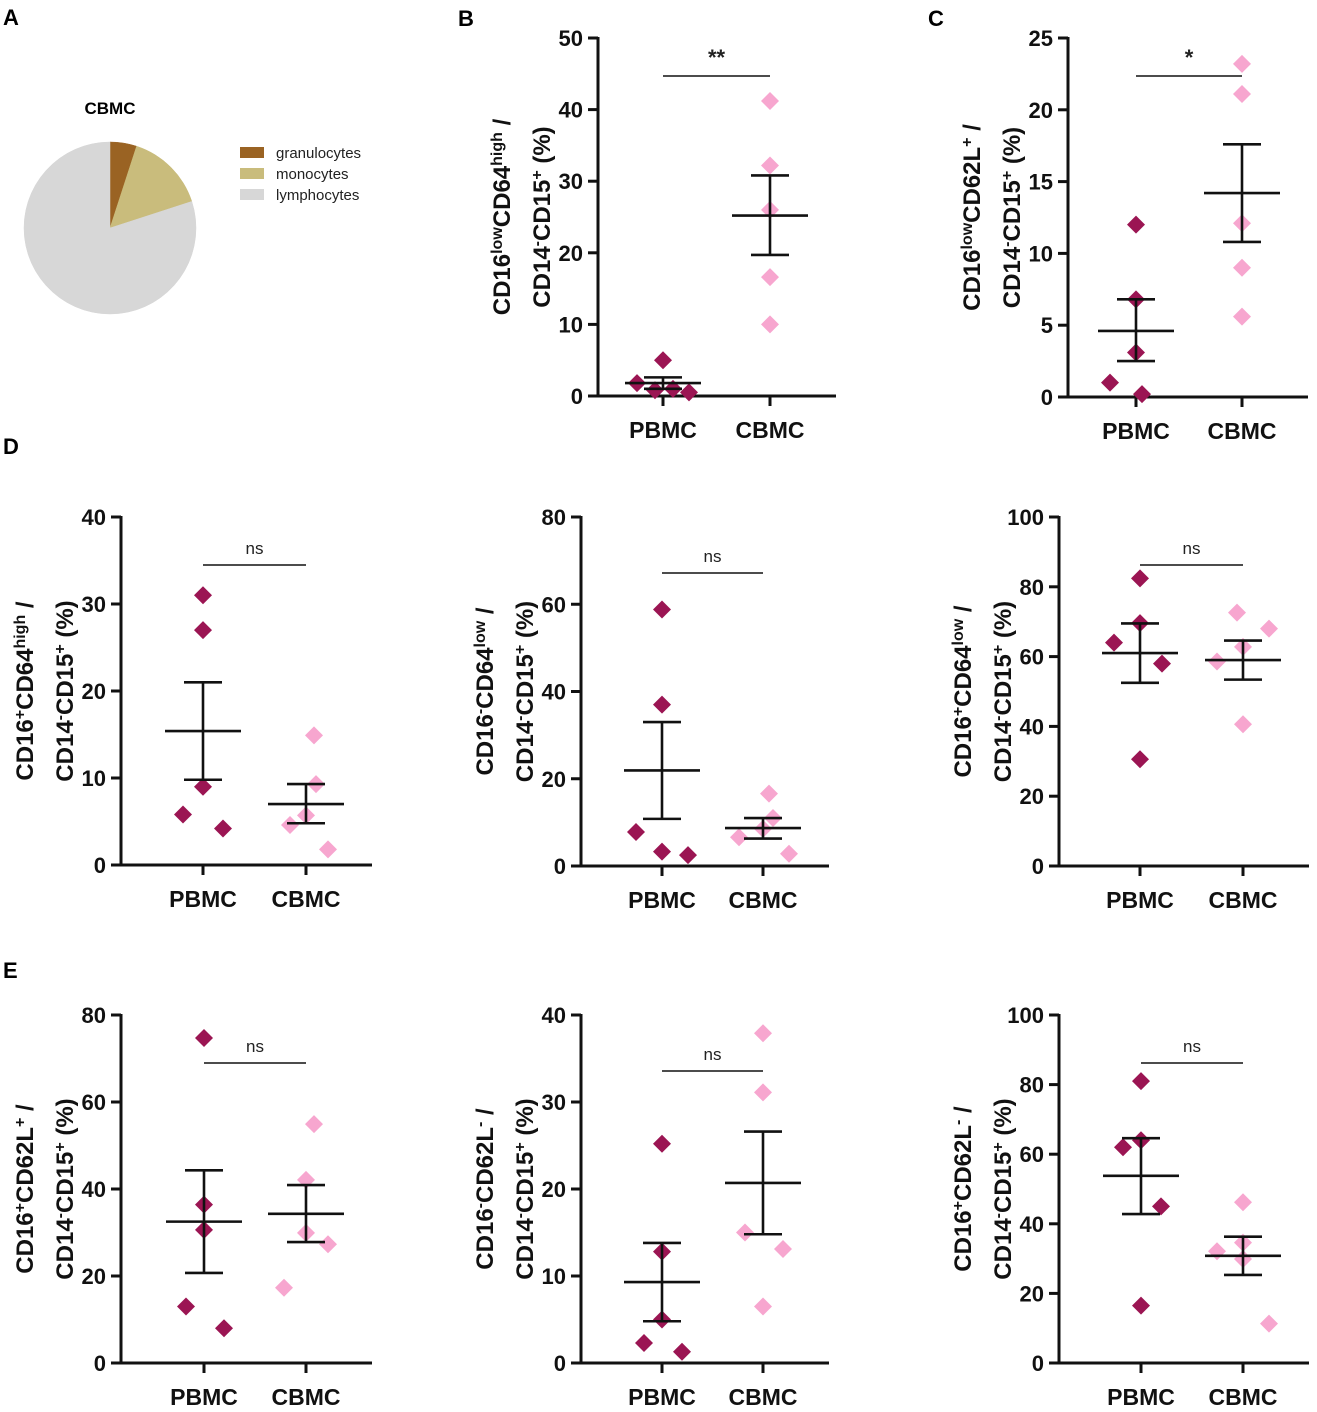  What do you see at coordinates (252, 152) in the screenshot?
I see `legend-swatch-granulocytes` at bounding box center [252, 152].